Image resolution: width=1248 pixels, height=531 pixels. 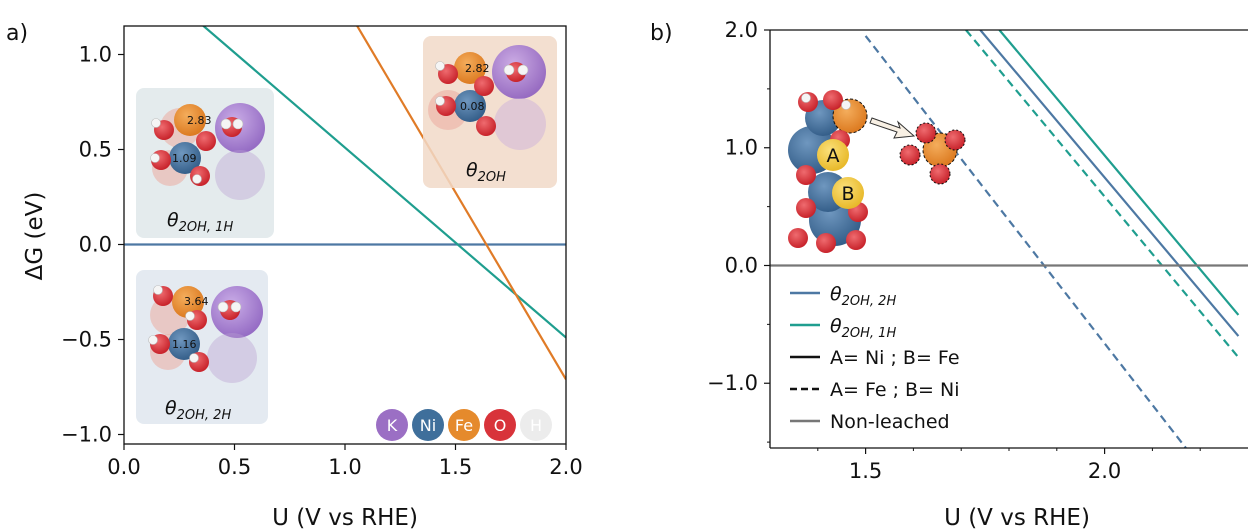 What do you see at coordinates (847, 194) in the screenshot?
I see `inset-b-label-b: B` at bounding box center [847, 194].